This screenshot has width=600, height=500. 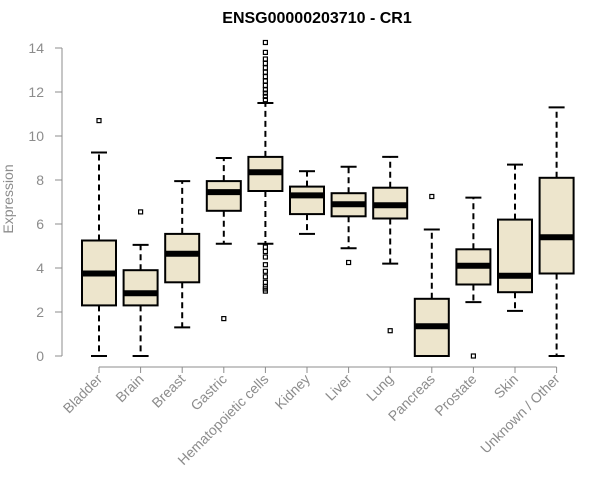 I want to click on box-kidney, so click(x=307, y=202).